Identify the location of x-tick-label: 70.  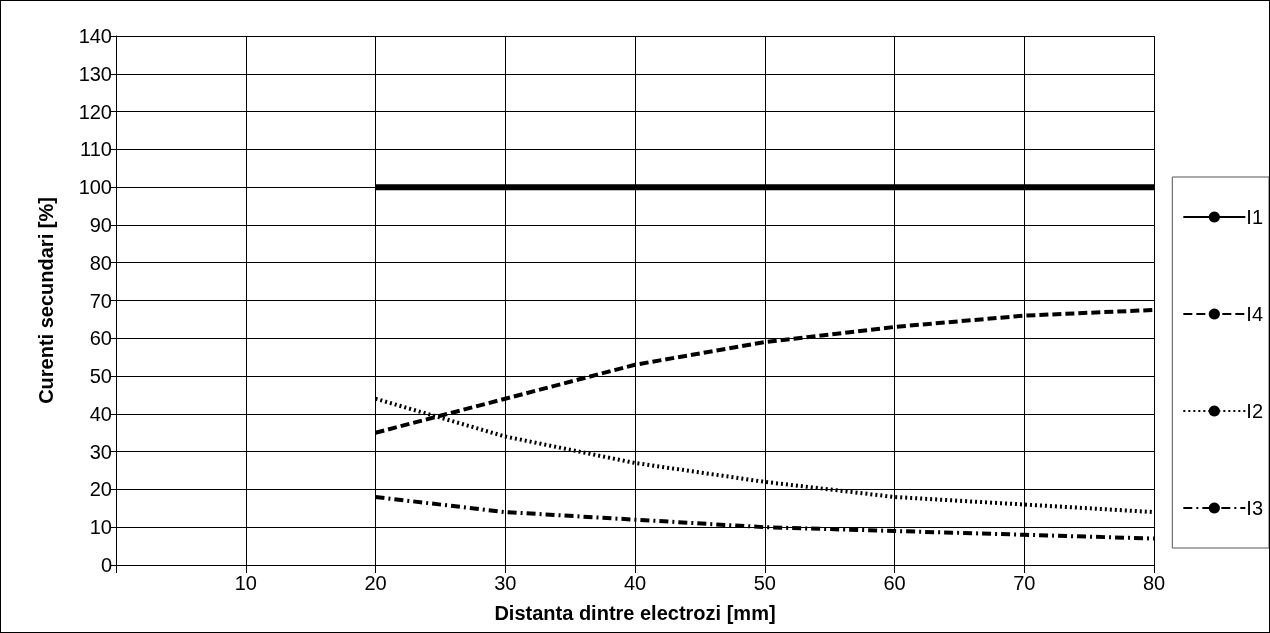
(1024, 583).